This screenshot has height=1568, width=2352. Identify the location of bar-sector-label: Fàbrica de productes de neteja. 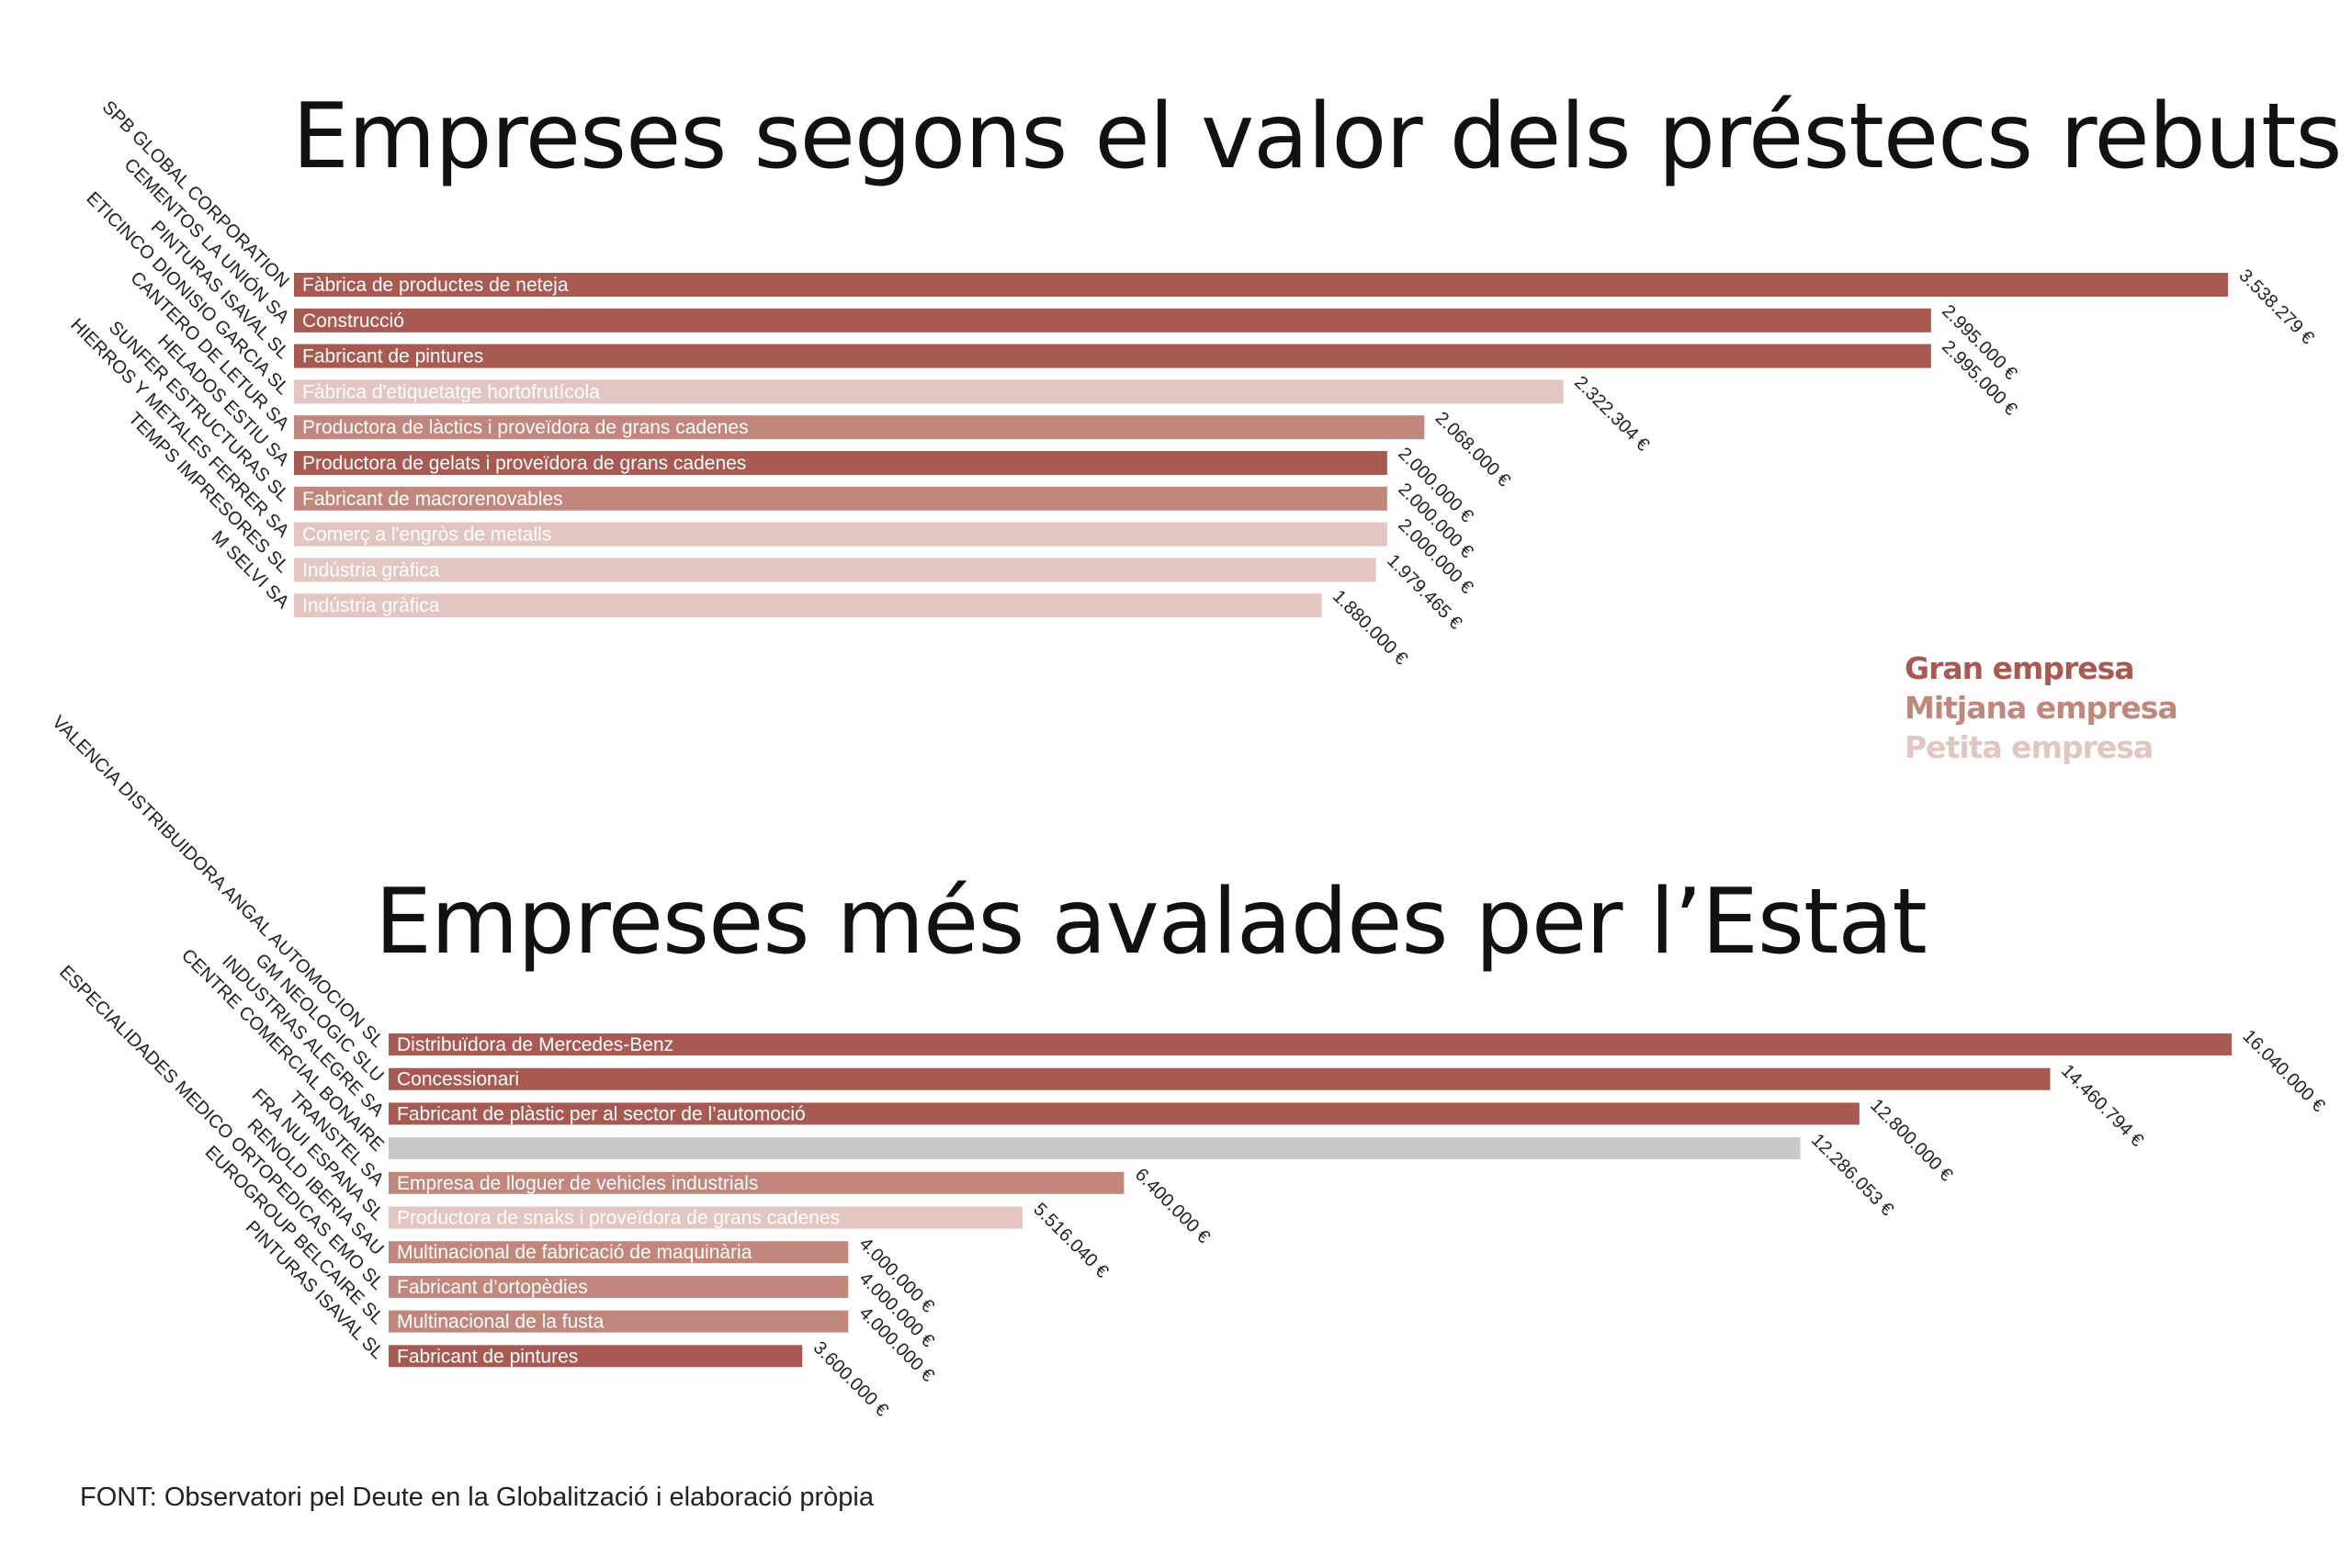
(435, 285).